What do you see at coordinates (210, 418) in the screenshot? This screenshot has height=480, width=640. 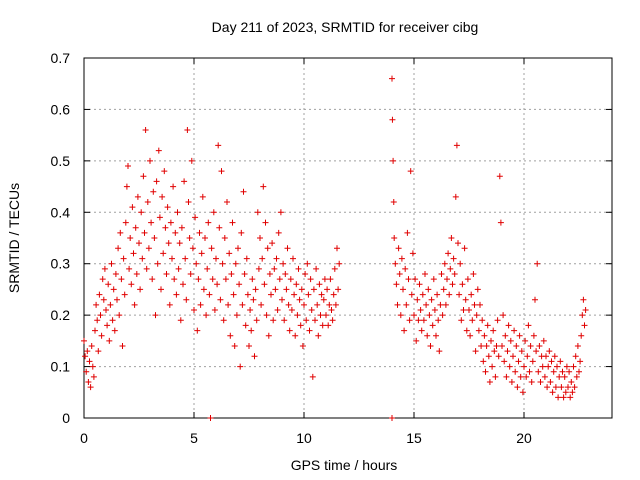 I see `data-point-outlier` at bounding box center [210, 418].